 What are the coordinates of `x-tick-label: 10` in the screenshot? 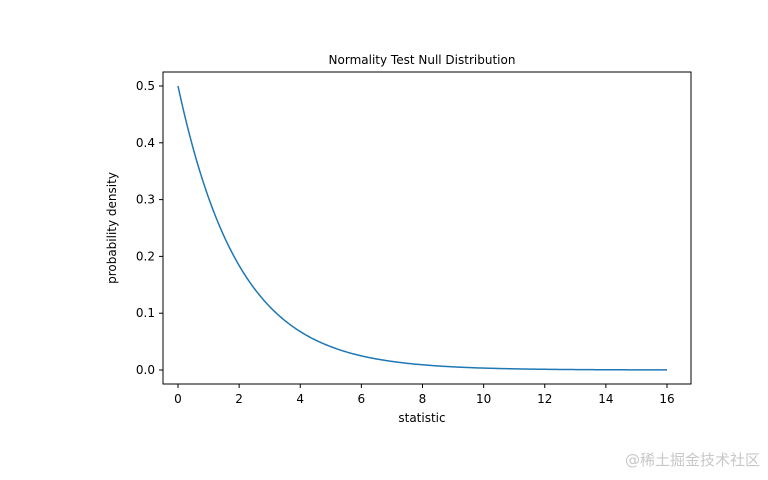 It's located at (483, 399).